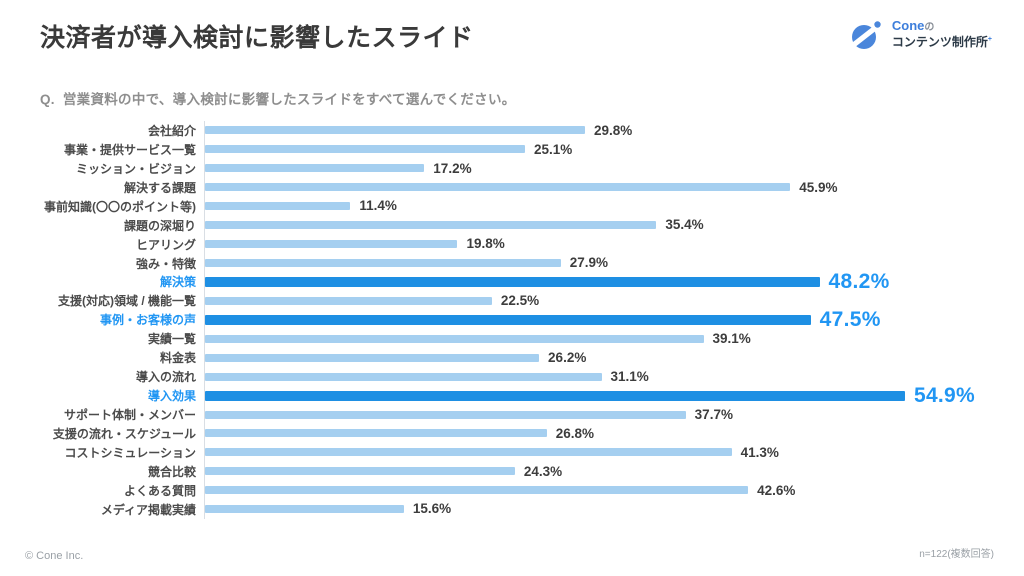 This screenshot has height=576, width=1024. Describe the element at coordinates (171, 130) in the screenshot. I see `bar-label: 会社紹介` at that location.